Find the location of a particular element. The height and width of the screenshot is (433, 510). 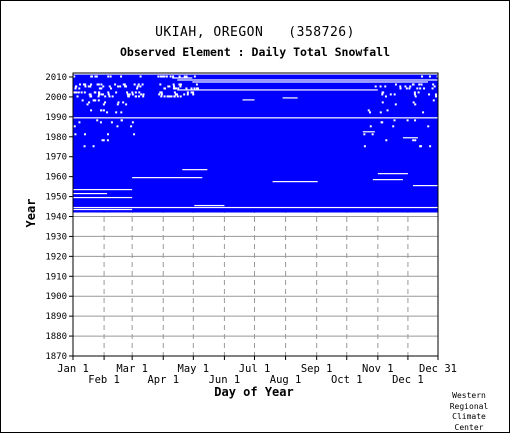

y-tick-label: 2000 is located at coordinates (56, 98).